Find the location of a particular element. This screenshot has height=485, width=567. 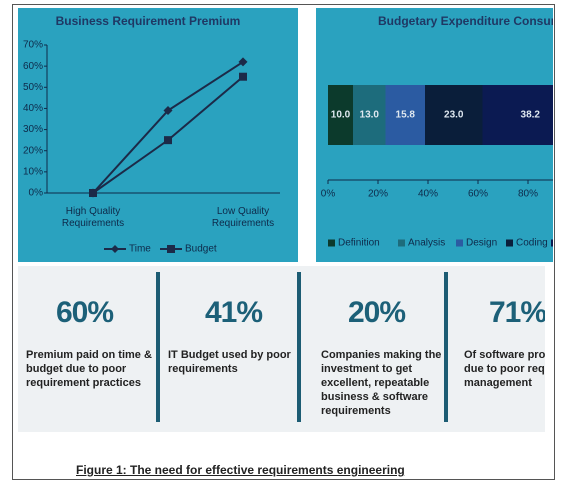

x-tick-label: 40% is located at coordinates (428, 194).